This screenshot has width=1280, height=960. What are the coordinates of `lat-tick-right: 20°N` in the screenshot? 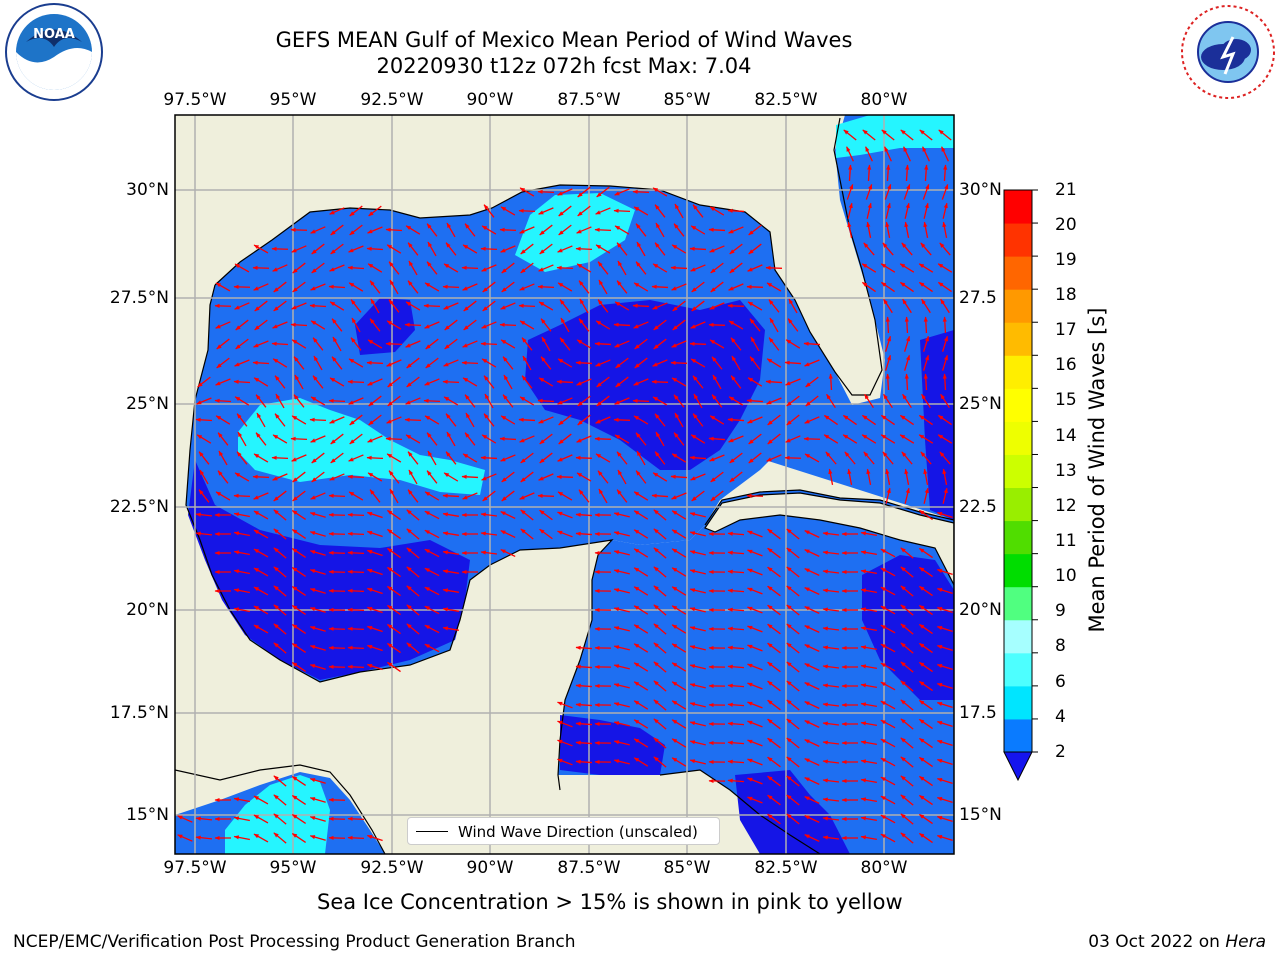 It's located at (980, 610).